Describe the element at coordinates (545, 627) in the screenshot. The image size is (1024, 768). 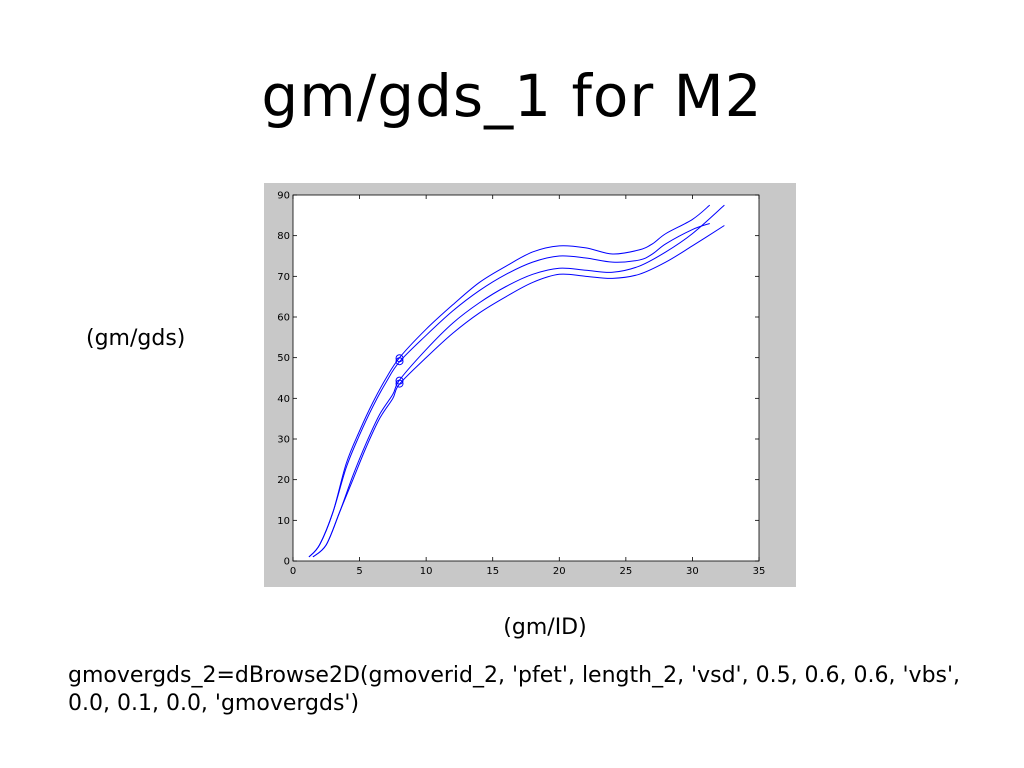
I see `x-axis-label: (gm/ID)` at that location.